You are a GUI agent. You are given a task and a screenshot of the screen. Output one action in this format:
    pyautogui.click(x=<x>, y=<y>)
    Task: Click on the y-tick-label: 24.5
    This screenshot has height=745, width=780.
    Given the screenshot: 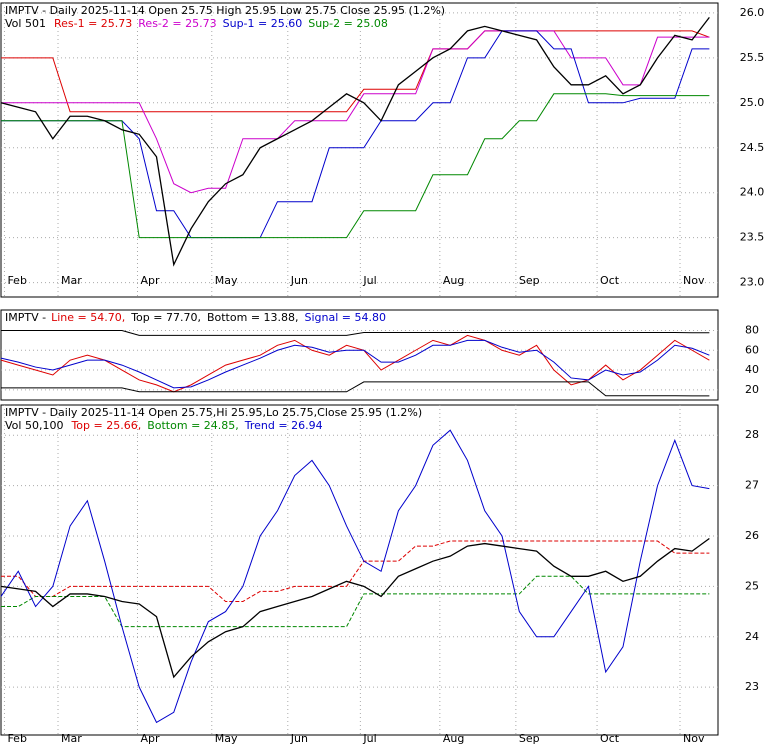 What is the action you would take?
    pyautogui.click(x=752, y=147)
    